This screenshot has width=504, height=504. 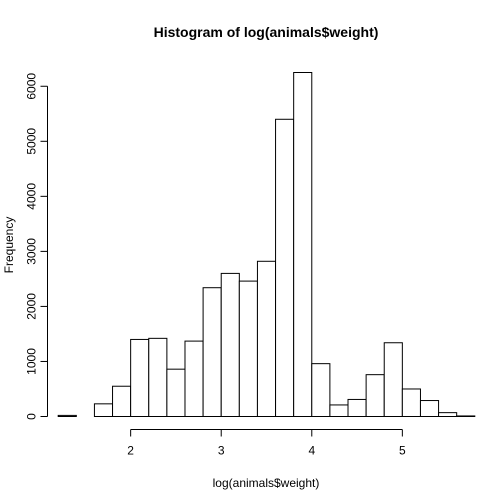 I want to click on y-tick-label-1: 1000, so click(x=32, y=361).